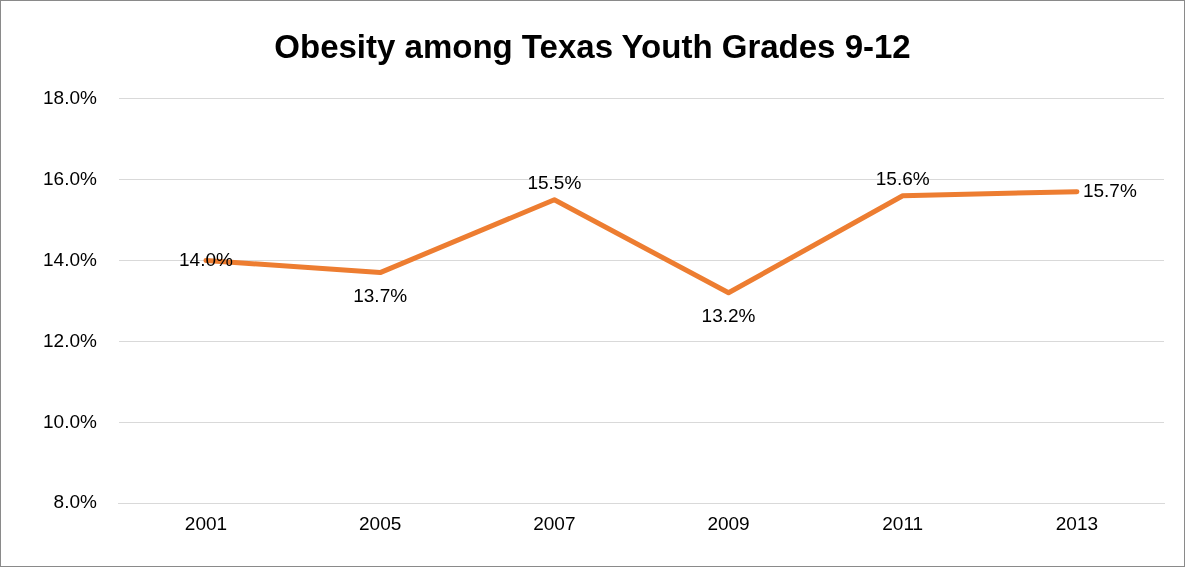 The height and width of the screenshot is (567, 1185). I want to click on x-tick-label: 2001, so click(206, 523).